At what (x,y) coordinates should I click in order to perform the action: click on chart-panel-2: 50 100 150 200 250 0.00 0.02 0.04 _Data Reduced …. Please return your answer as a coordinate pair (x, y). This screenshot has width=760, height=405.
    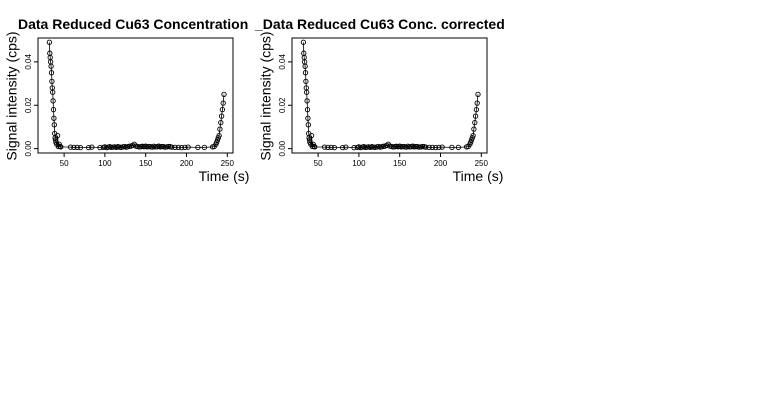
    Looking at the image, I should click on (379, 100).